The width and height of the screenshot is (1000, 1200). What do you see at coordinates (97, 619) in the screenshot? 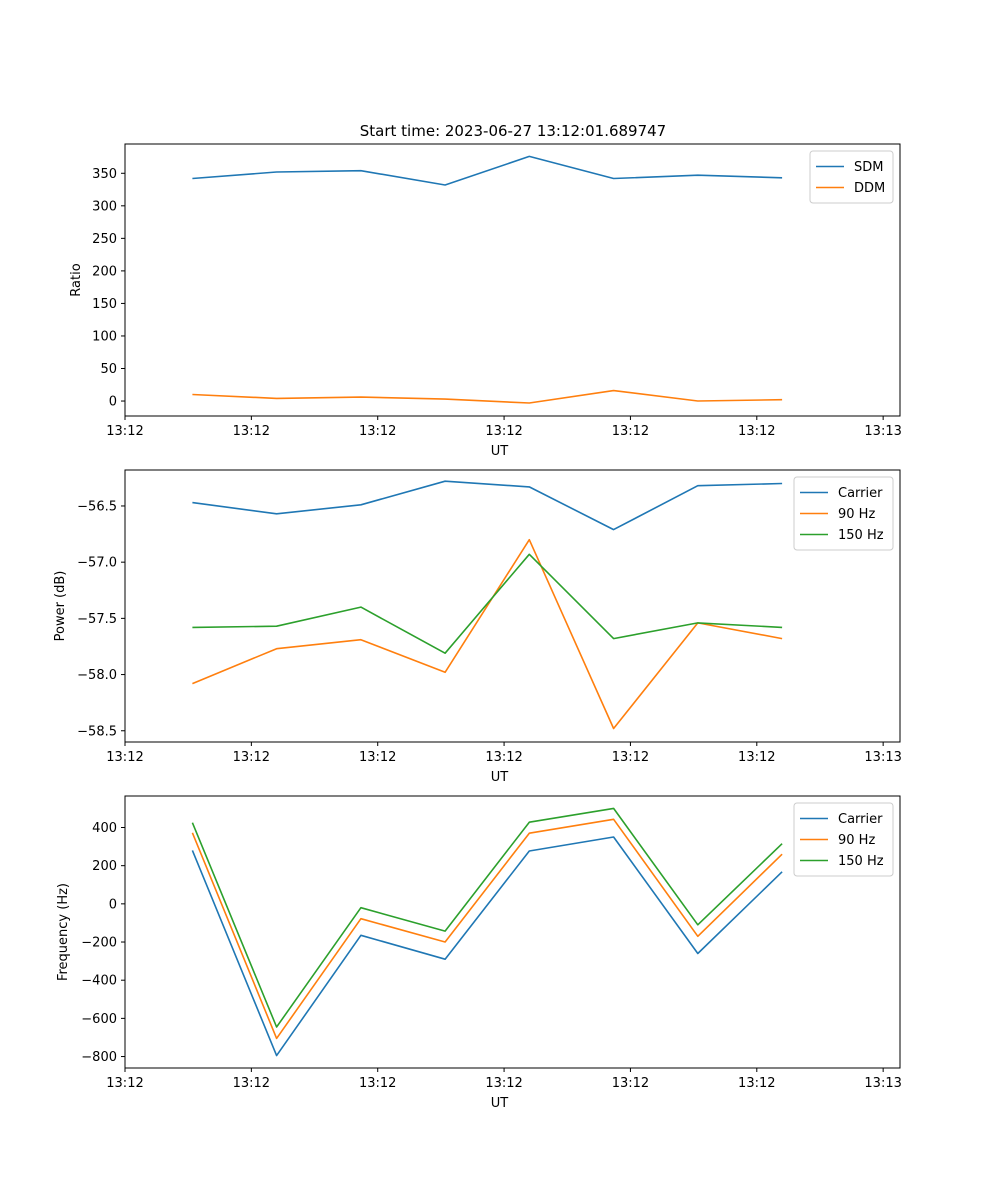
I see `y-tick-label: −57.5` at bounding box center [97, 619].